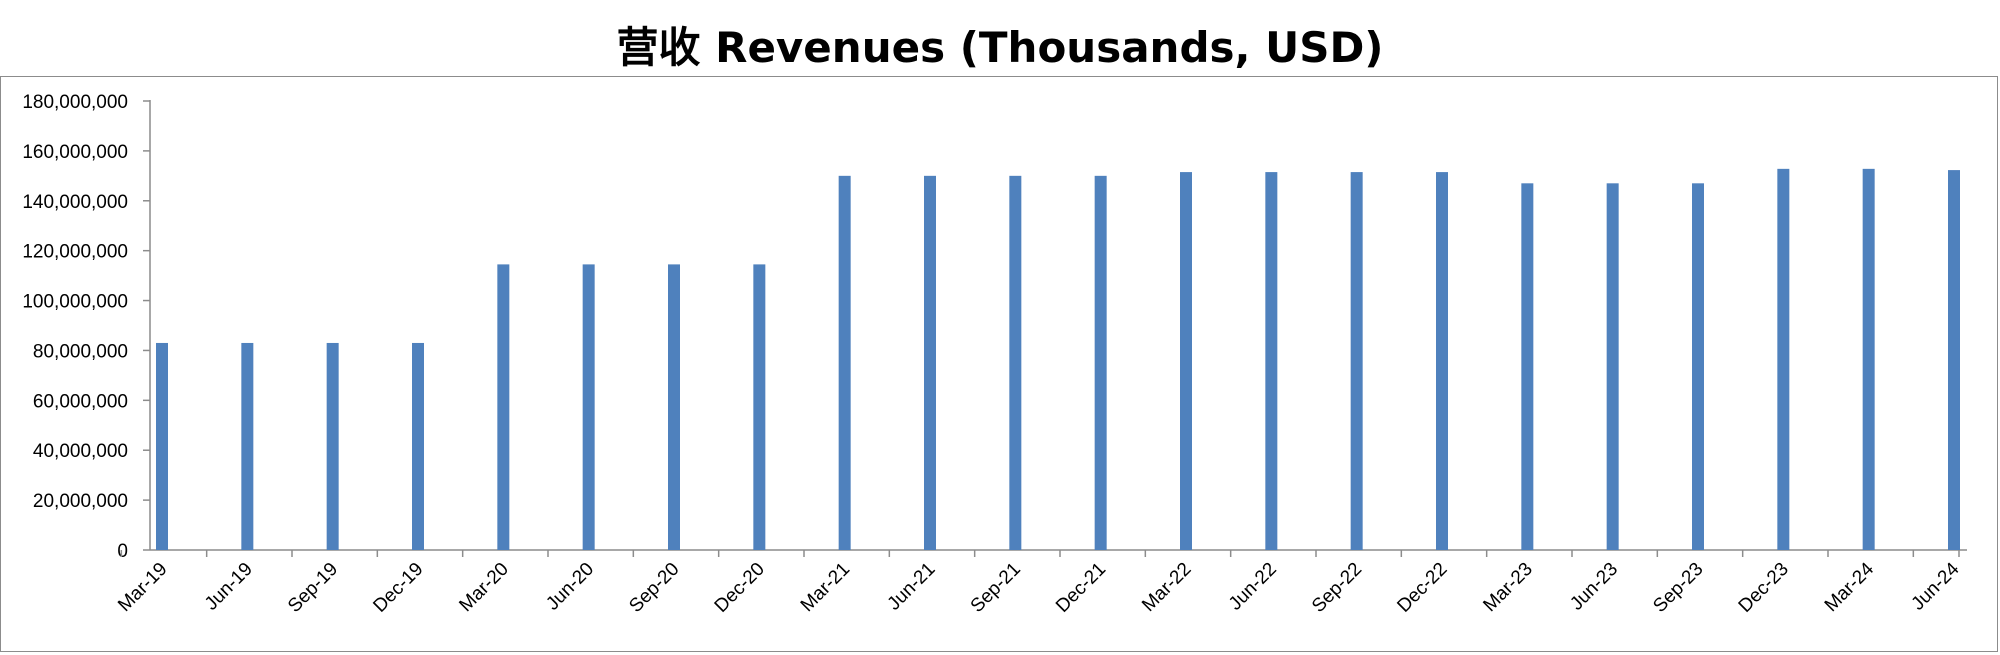 The image size is (2000, 655). I want to click on x-tick-label: Jun-23, so click(1594, 587).